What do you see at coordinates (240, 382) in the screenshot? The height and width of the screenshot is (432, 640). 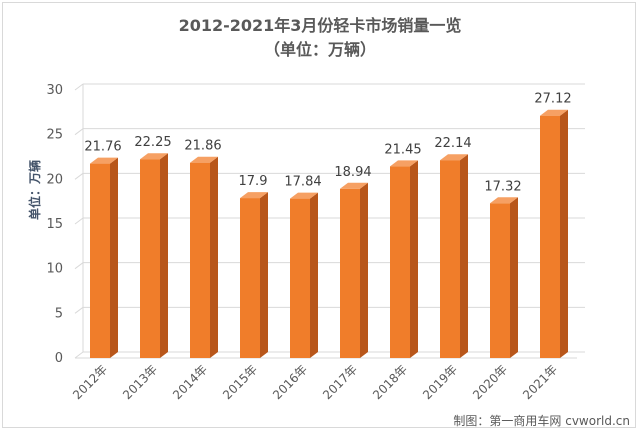 I see `x-tick-label: 2015年` at bounding box center [240, 382].